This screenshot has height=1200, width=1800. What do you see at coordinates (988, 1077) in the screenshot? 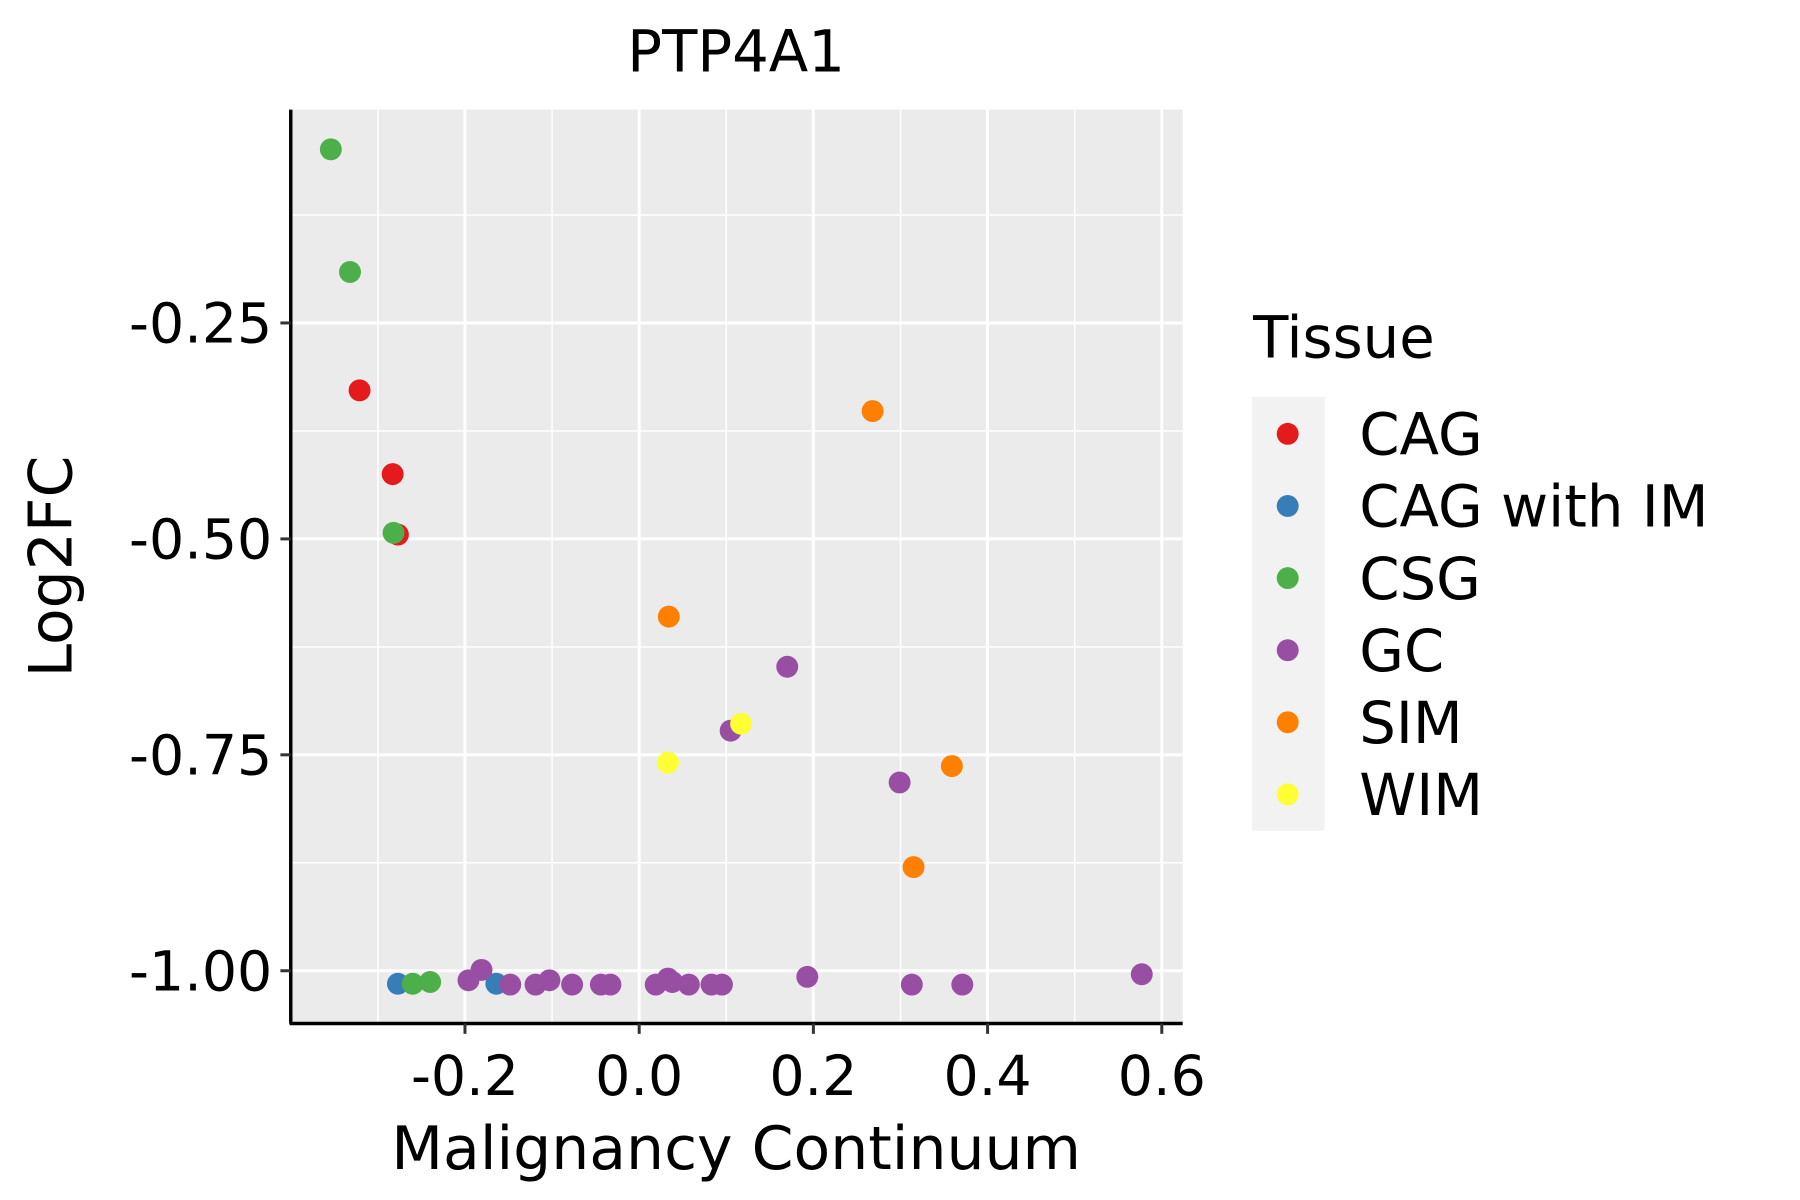
I see `x-tick-label: 0.4` at bounding box center [988, 1077].